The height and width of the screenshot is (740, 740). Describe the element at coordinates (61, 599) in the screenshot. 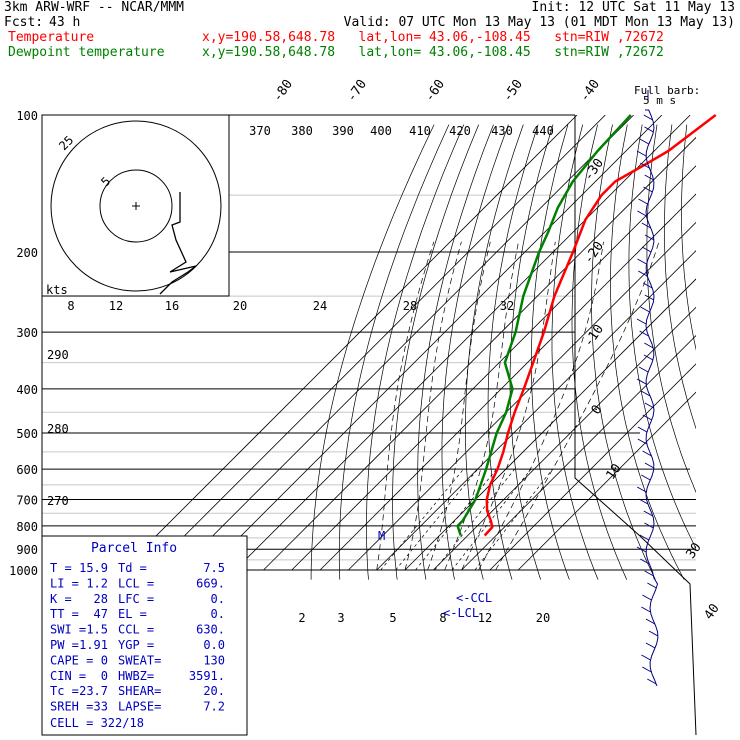

I see `parcel-row-label-left: K =` at that location.